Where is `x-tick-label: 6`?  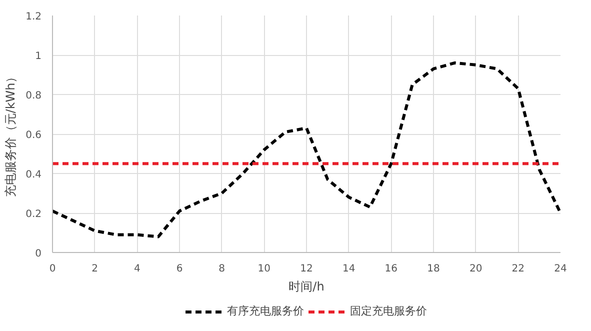
x-tick-label: 6 is located at coordinates (179, 269).